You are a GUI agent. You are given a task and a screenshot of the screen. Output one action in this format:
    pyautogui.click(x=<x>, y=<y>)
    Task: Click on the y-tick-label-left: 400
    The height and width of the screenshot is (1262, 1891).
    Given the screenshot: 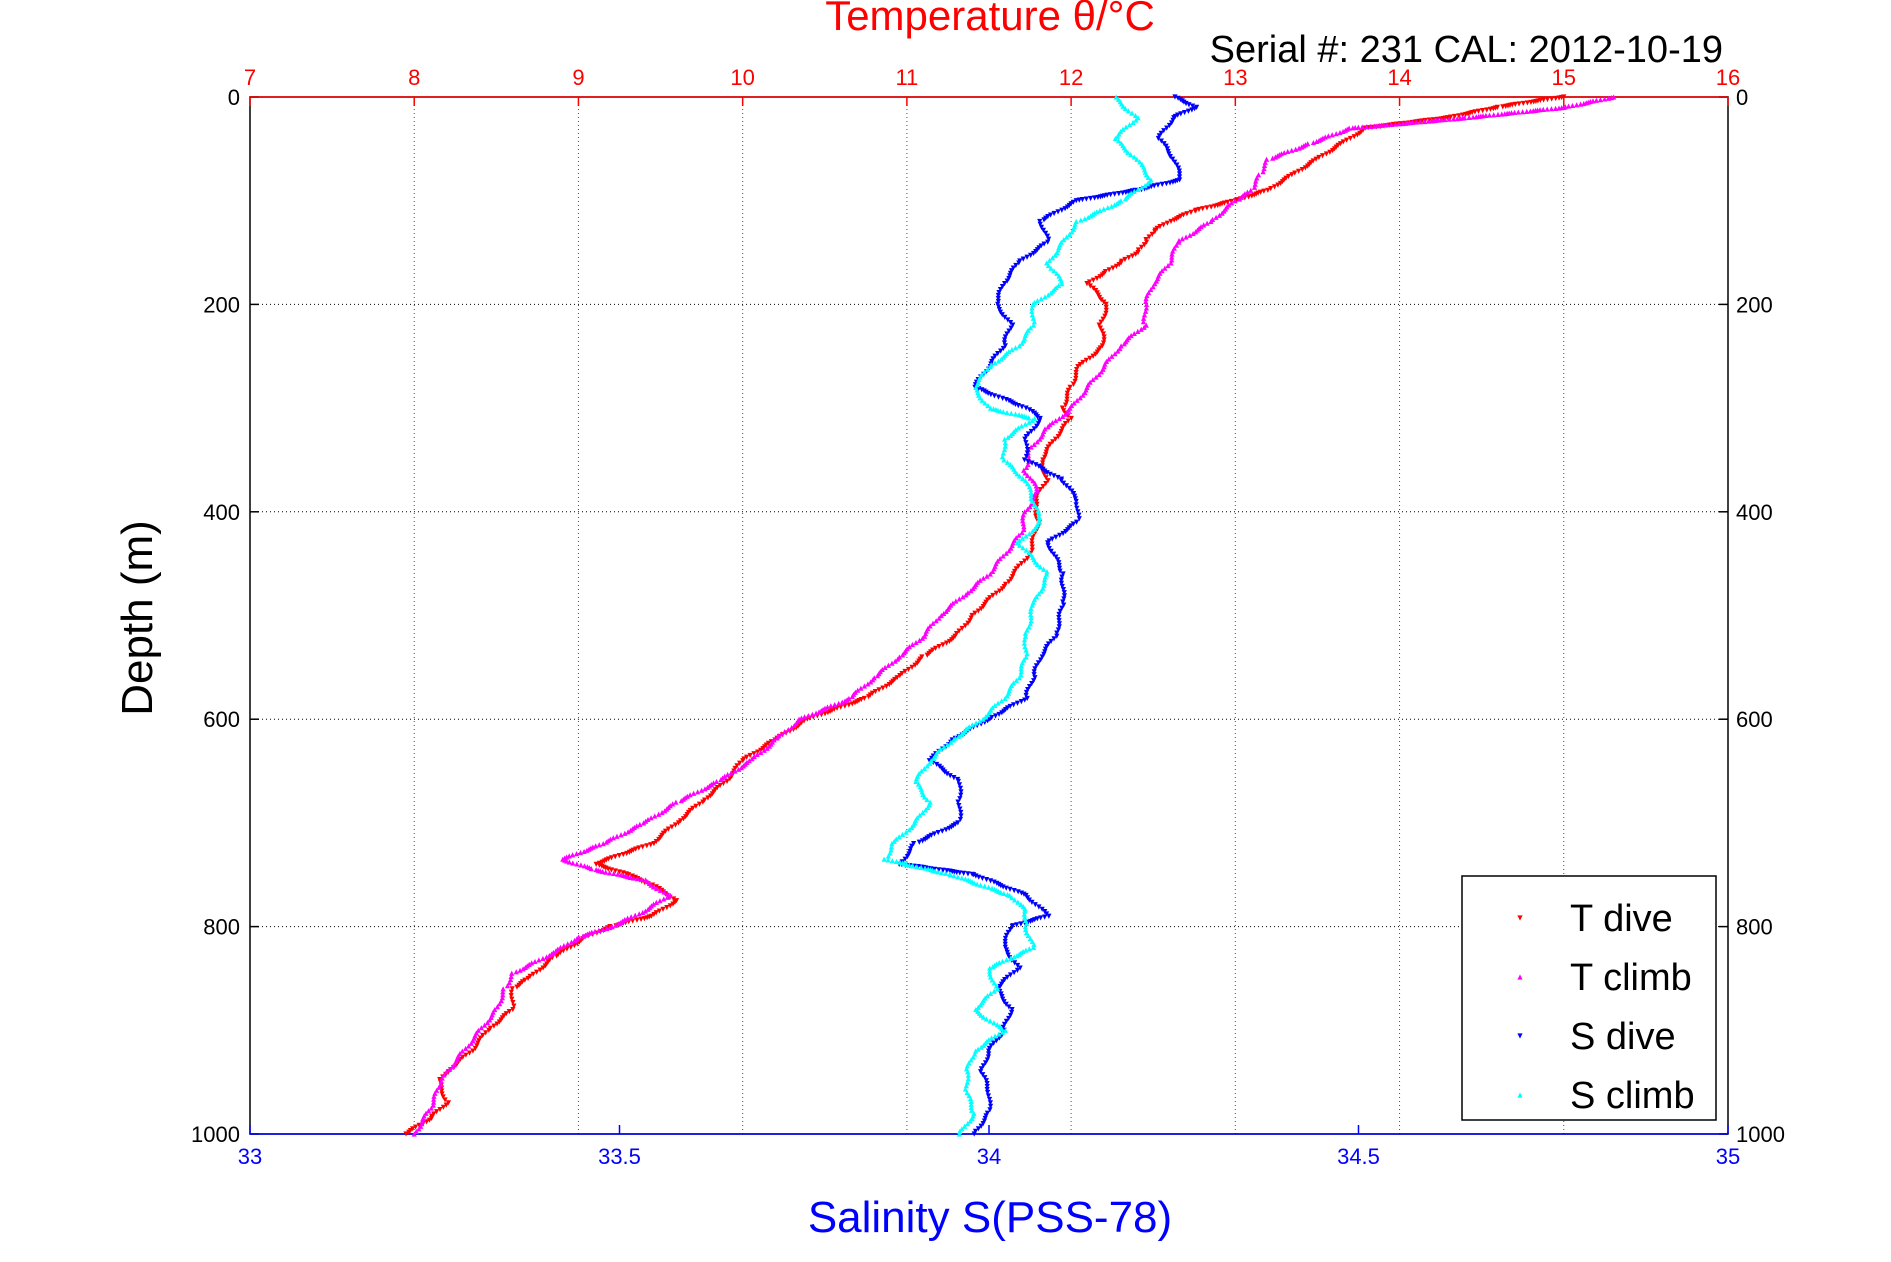 What is the action you would take?
    pyautogui.click(x=221, y=512)
    